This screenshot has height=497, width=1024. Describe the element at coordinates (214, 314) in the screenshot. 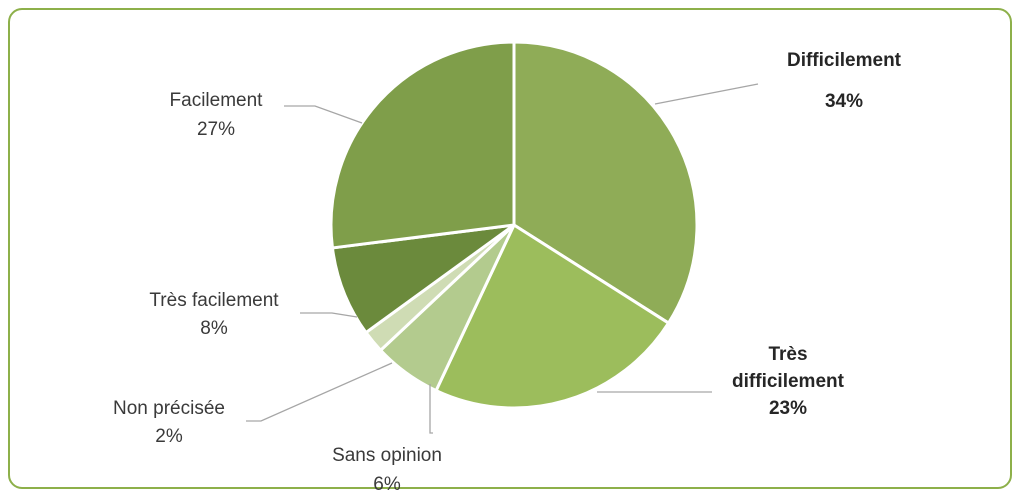

I see `data-label: Très facilement 8%` at that location.